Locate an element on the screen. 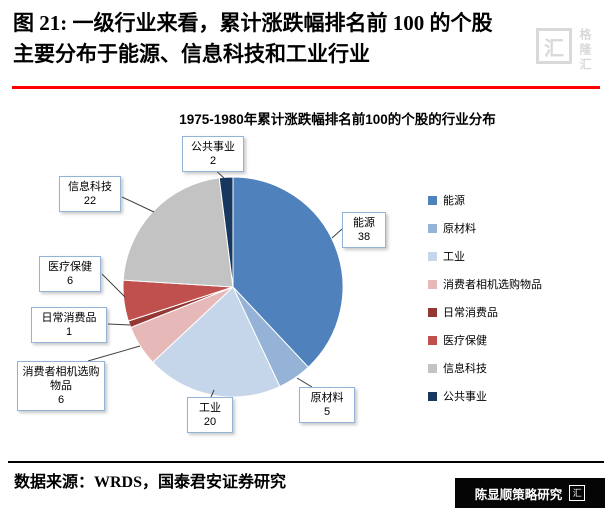 This screenshot has width=612, height=516. legend-item-materials: 原材料 is located at coordinates (485, 228).